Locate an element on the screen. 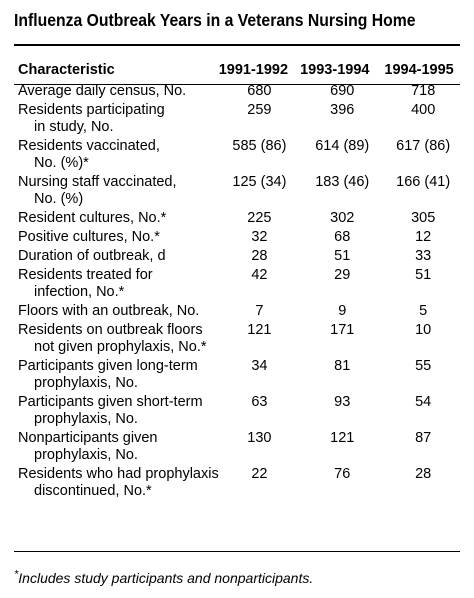 The image size is (474, 598). row-value: 718 is located at coordinates (423, 91).